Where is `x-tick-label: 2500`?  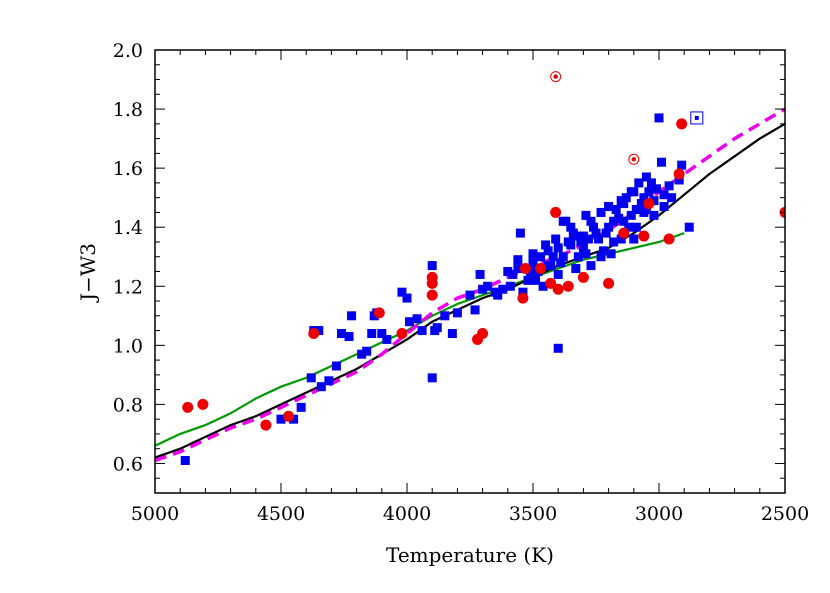 x-tick-label: 2500 is located at coordinates (785, 514).